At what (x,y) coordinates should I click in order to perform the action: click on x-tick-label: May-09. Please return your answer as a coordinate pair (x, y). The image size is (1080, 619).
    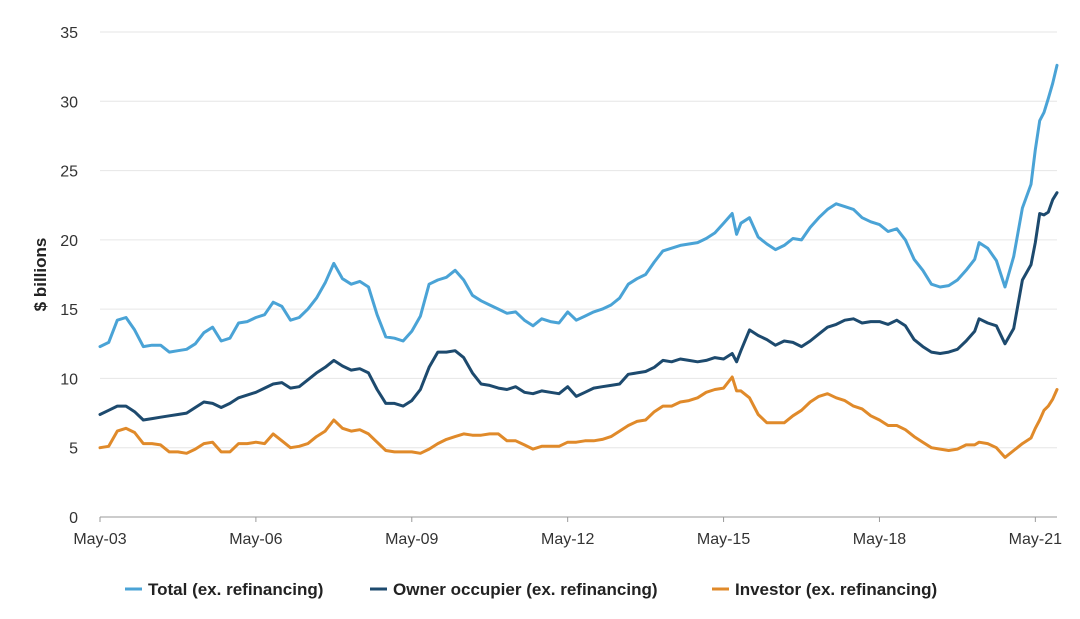
    Looking at the image, I should click on (411, 539).